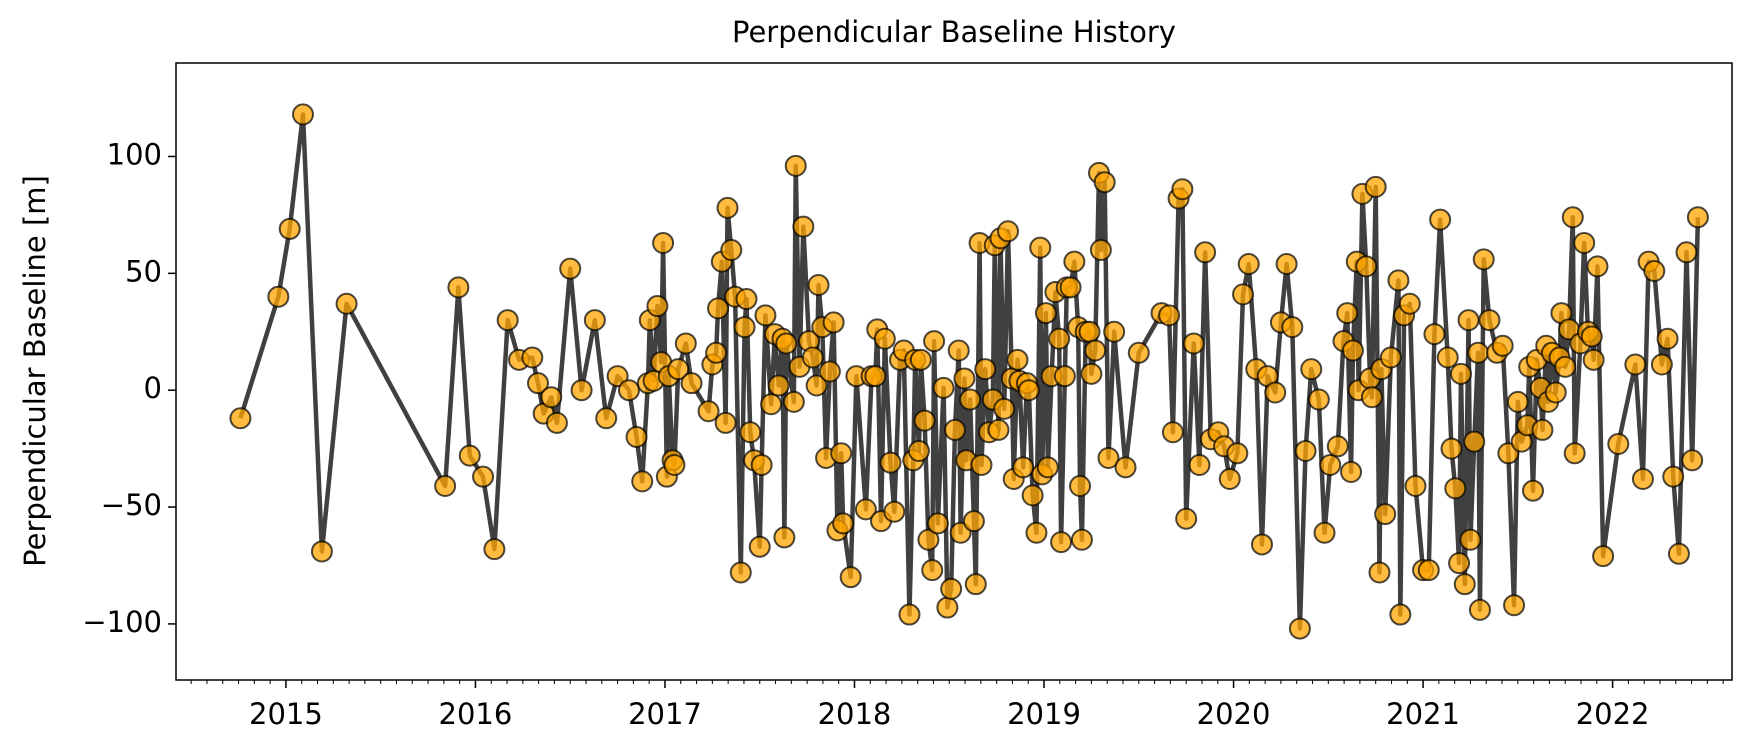  I want to click on y-axis-label: Perpendicular Baseline [m], so click(35, 371).